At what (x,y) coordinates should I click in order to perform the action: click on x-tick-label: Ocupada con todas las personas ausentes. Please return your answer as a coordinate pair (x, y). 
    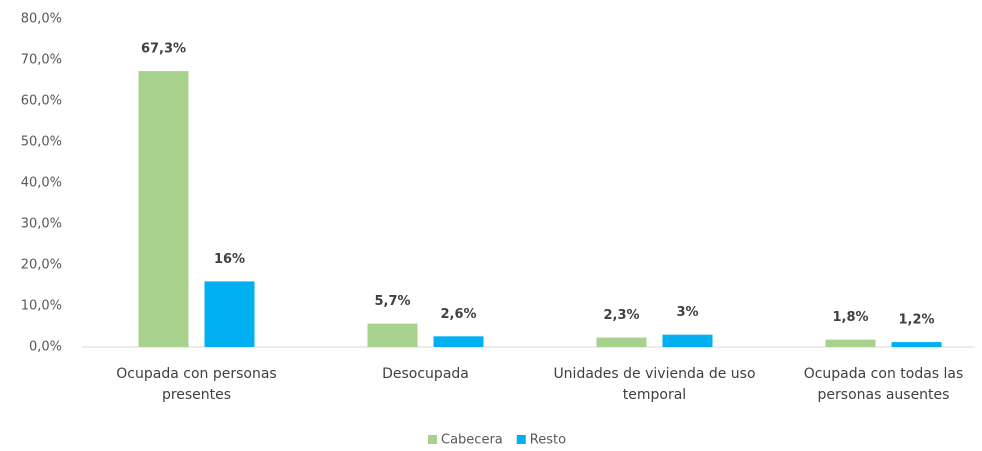
    Looking at the image, I should click on (883, 384).